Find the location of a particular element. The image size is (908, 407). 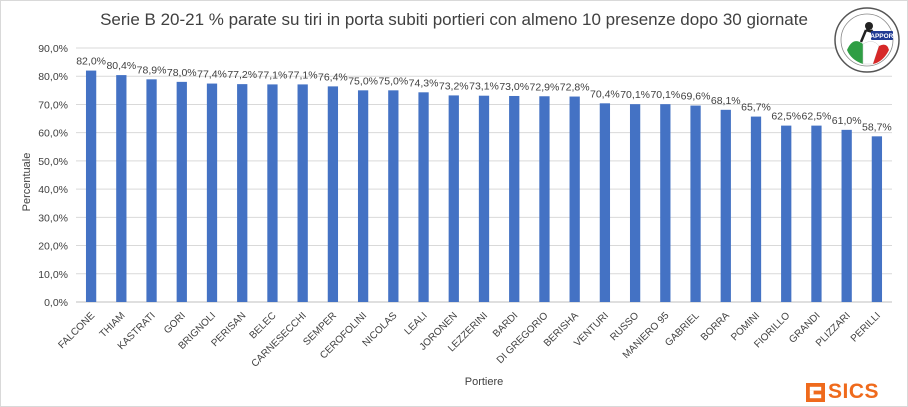

bar-kastrati is located at coordinates (151, 191).